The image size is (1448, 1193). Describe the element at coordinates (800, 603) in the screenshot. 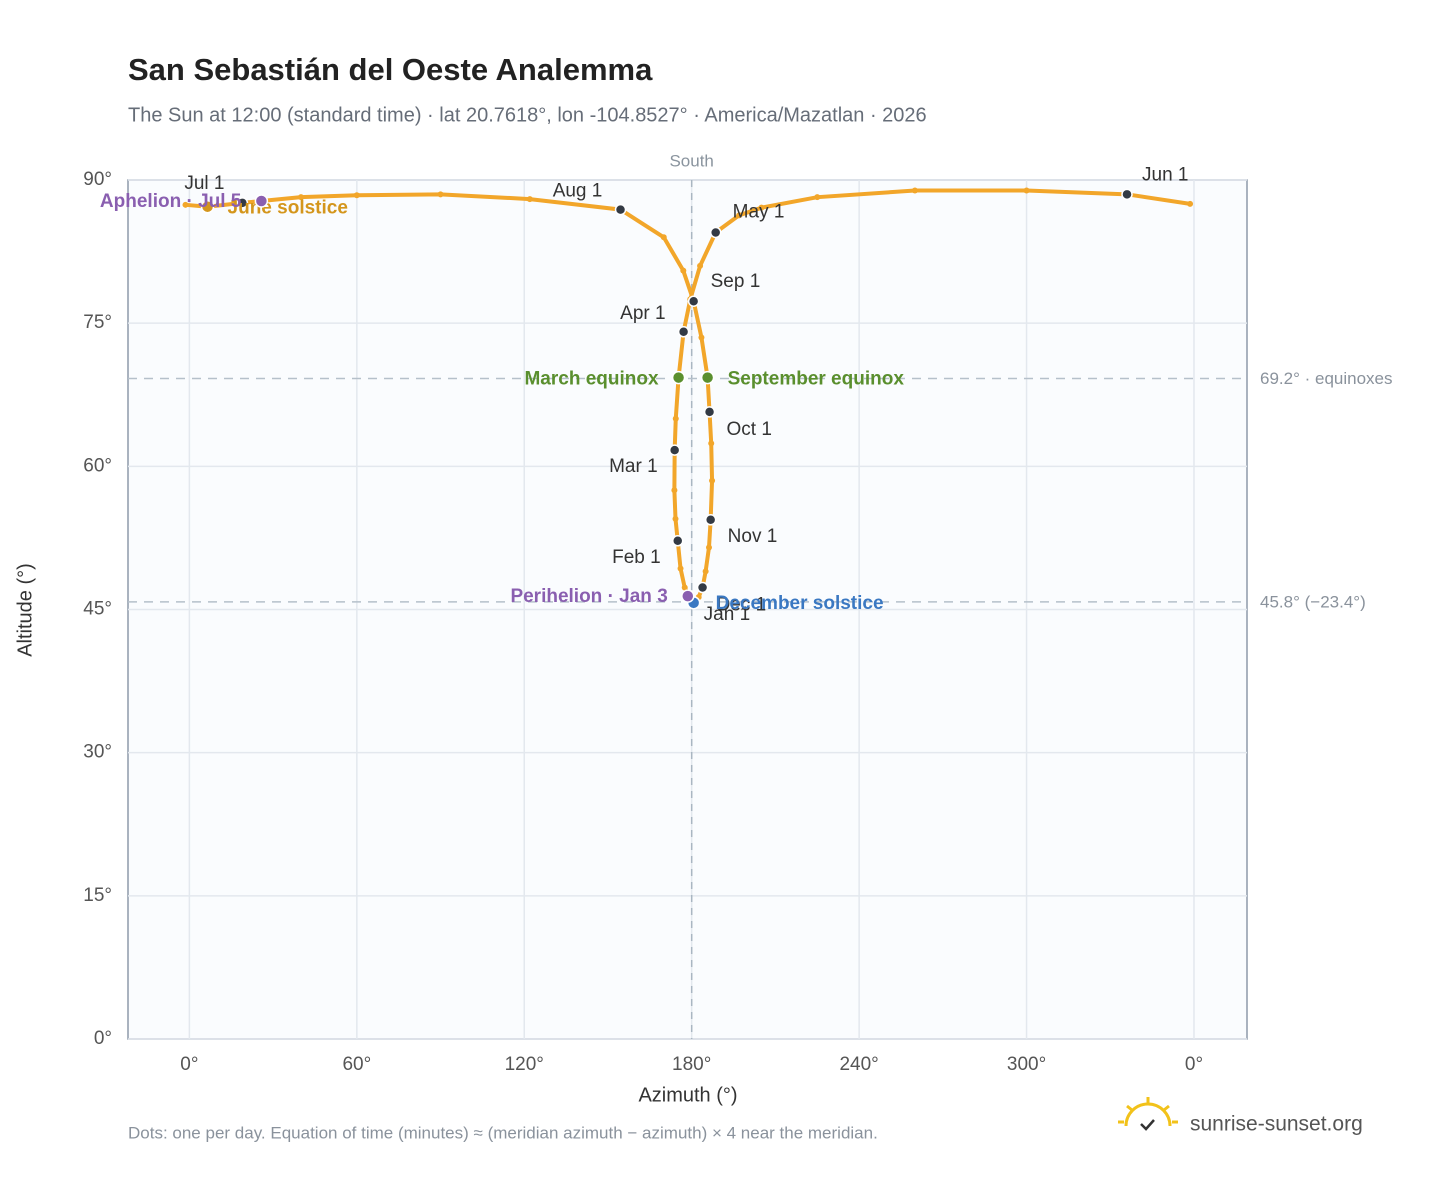

I see `marker-label: December solstice` at that location.